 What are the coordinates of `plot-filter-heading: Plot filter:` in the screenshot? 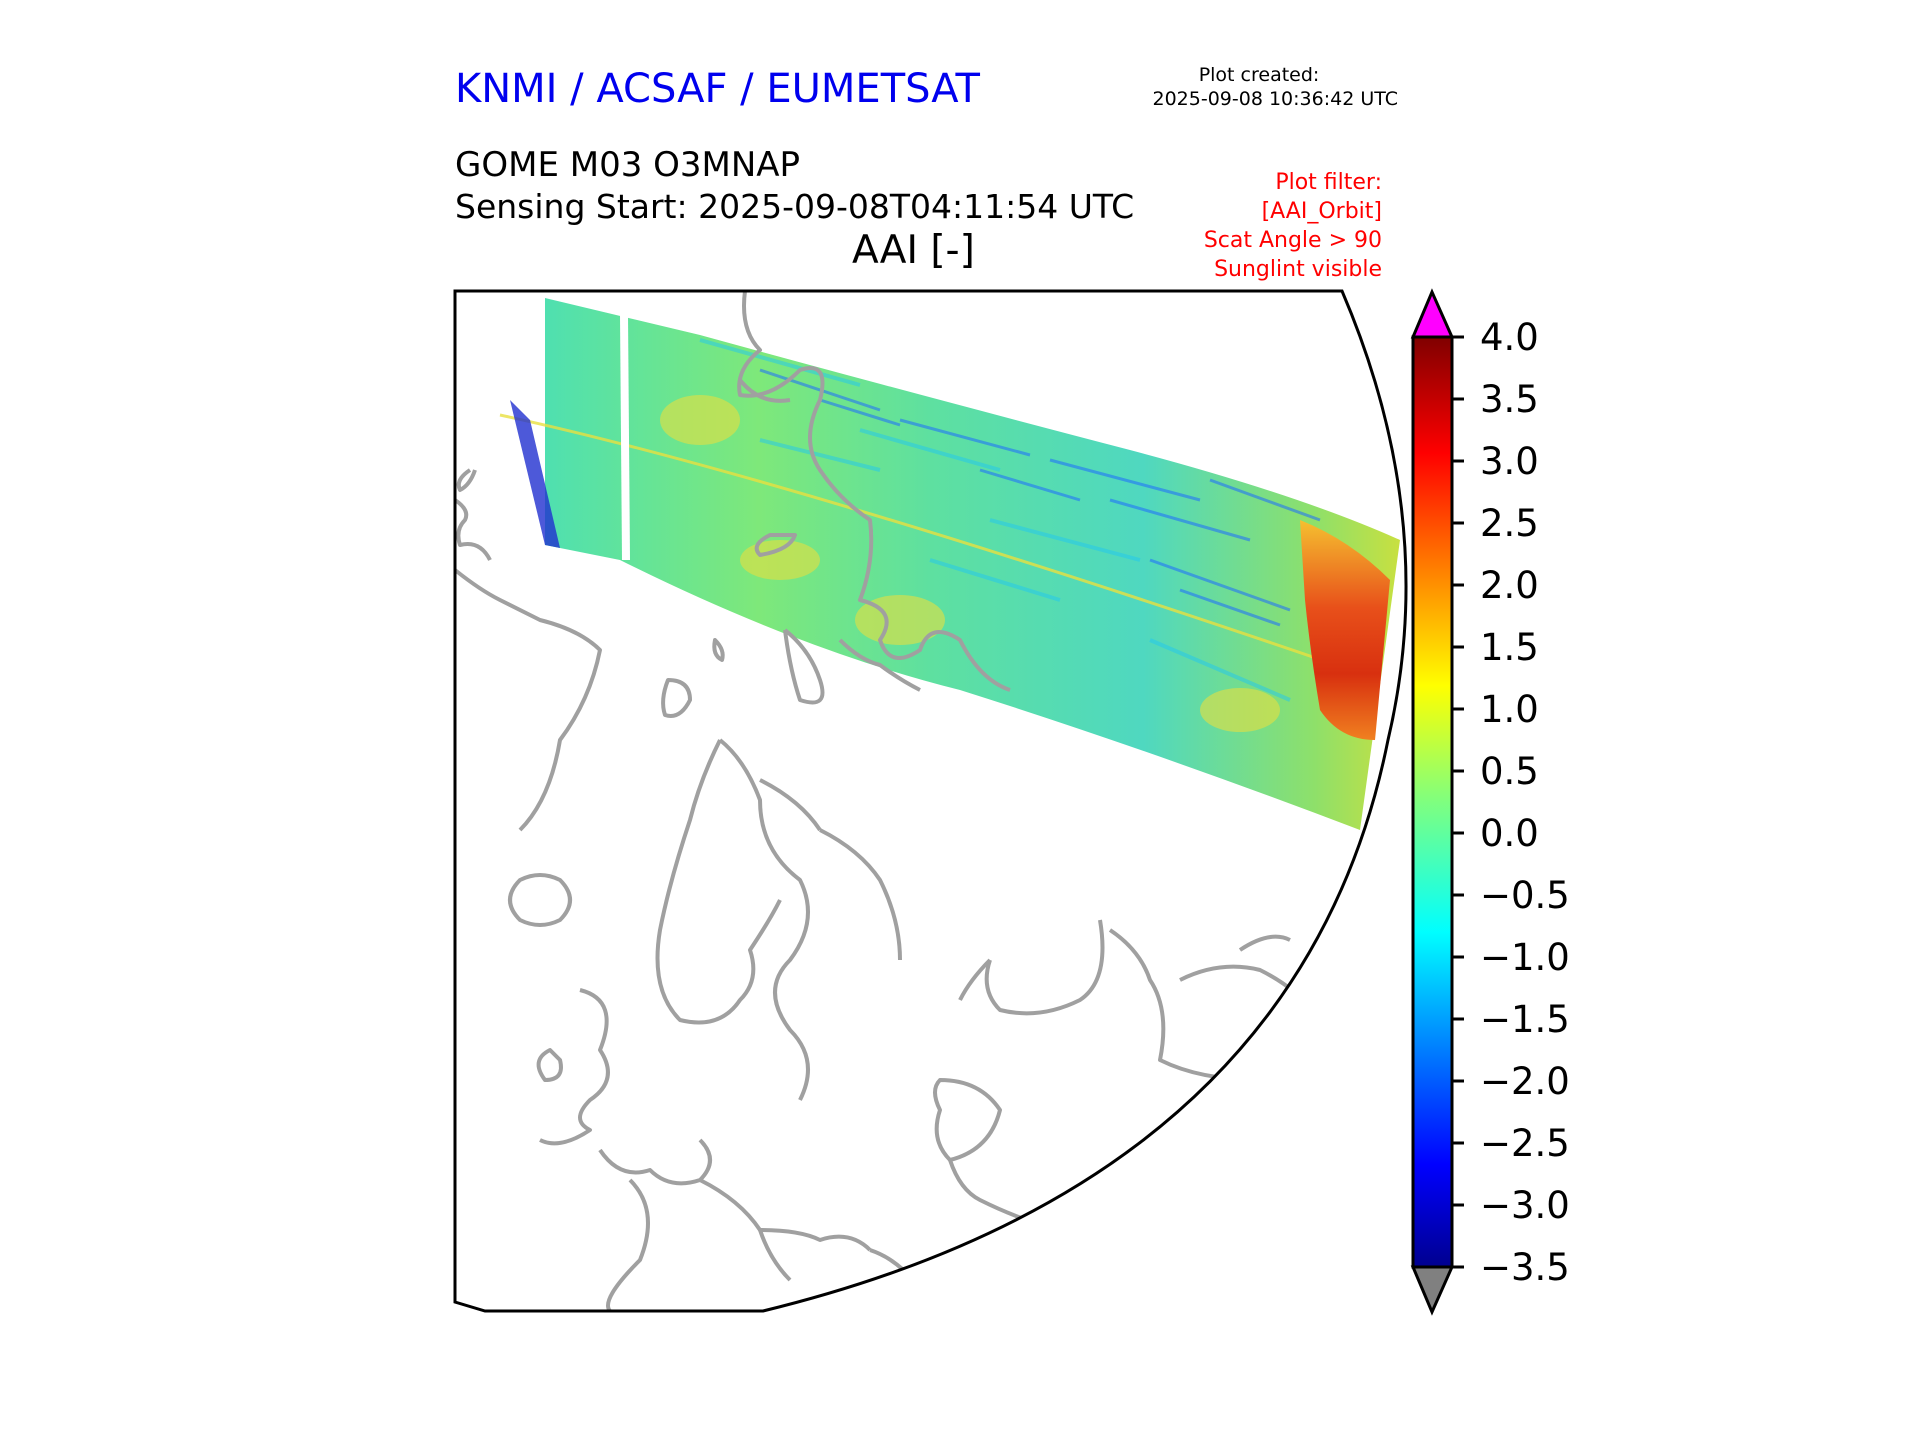 It's located at (1328, 182).